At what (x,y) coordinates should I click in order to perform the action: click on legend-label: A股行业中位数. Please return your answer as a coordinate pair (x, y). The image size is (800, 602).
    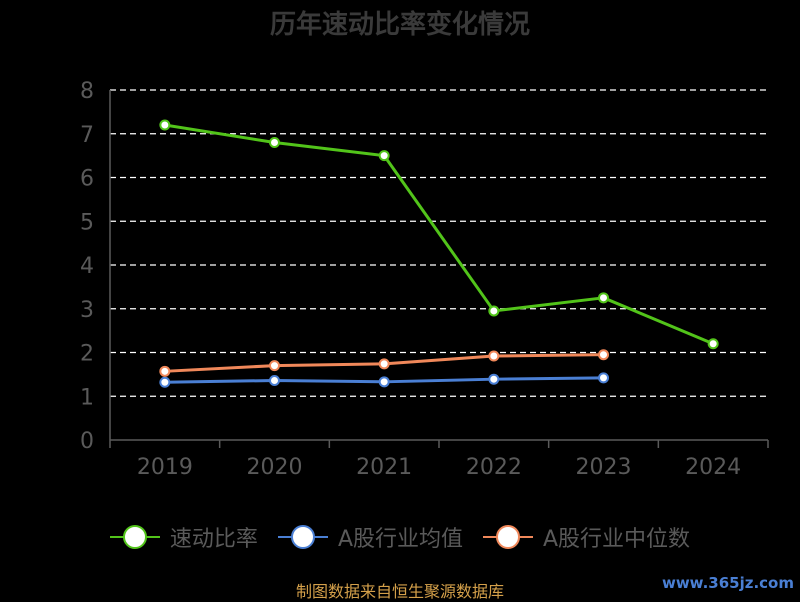
    Looking at the image, I should click on (617, 539).